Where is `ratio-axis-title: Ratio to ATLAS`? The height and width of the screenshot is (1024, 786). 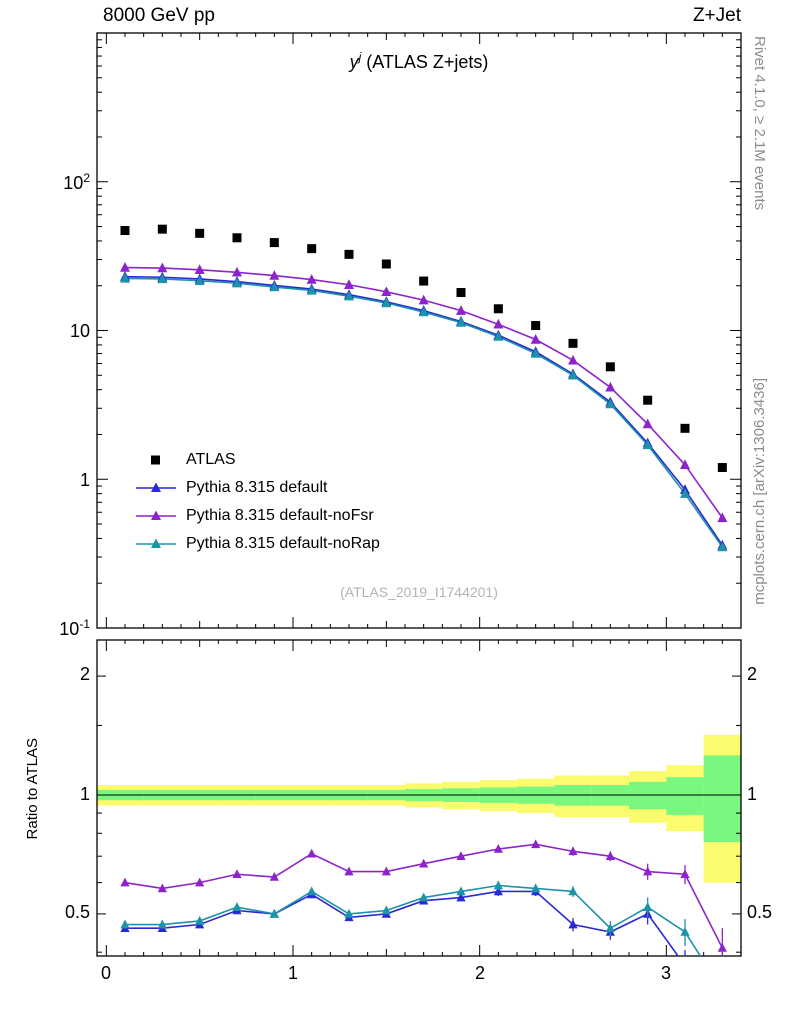
ratio-axis-title: Ratio to ATLAS is located at coordinates (32, 789).